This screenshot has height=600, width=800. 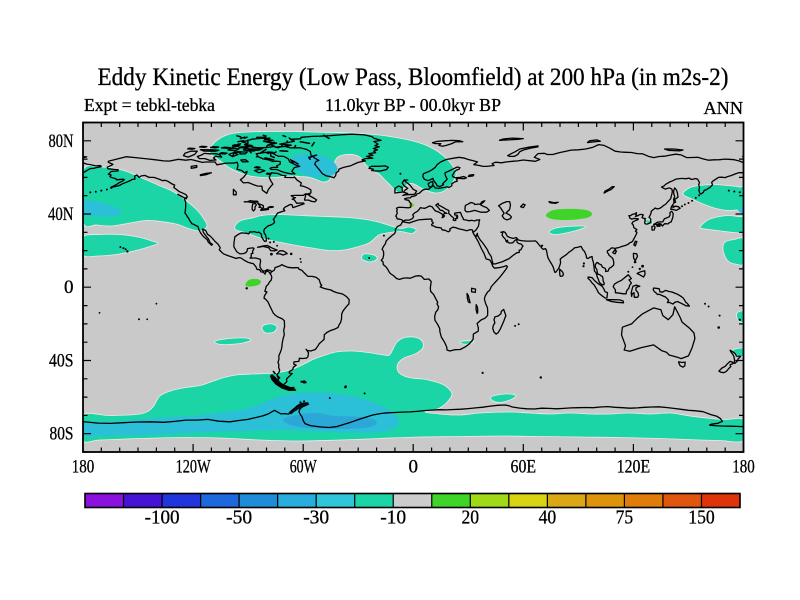 What do you see at coordinates (193, 467) in the screenshot?
I see `svg-text: 120W` at bounding box center [193, 467].